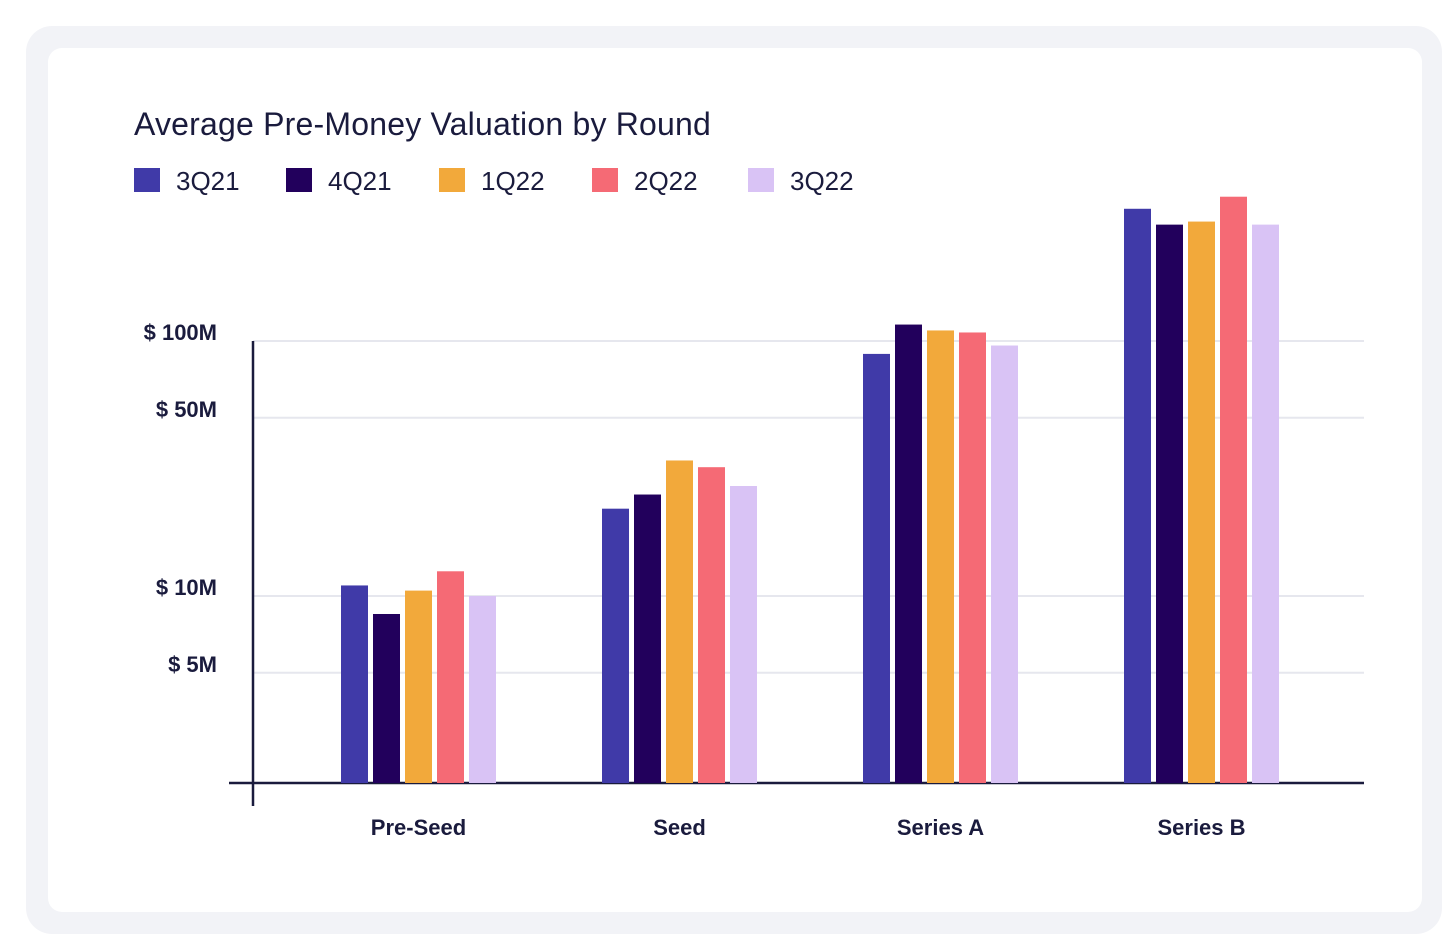 This screenshot has width=1442, height=950. I want to click on legend-swatch-4q21, so click(299, 180).